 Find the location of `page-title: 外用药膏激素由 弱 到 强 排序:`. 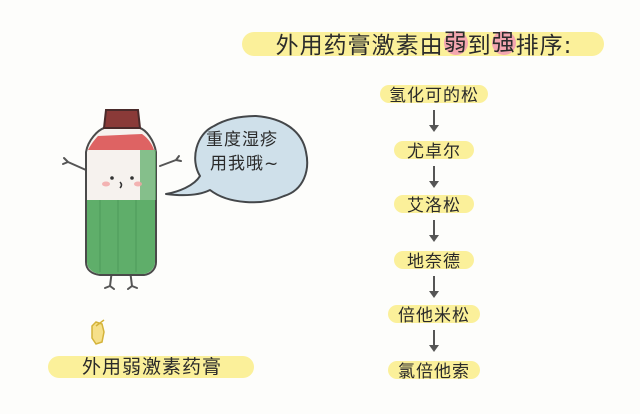

page-title: 外用药膏激素由 弱 到 强 排序: is located at coordinates (424, 43).